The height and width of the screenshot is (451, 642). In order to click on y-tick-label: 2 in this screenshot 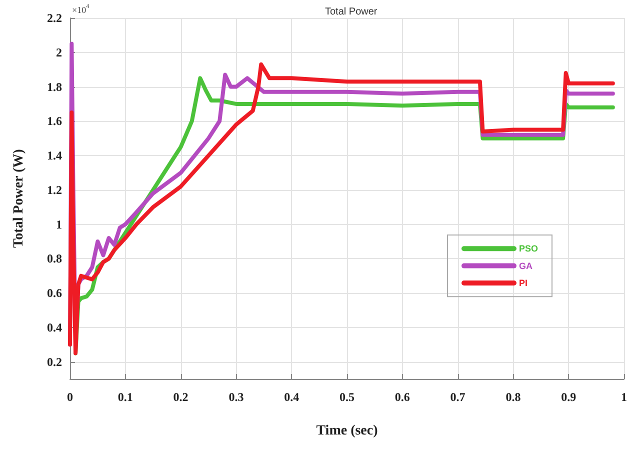, I will do `click(59, 52)`.